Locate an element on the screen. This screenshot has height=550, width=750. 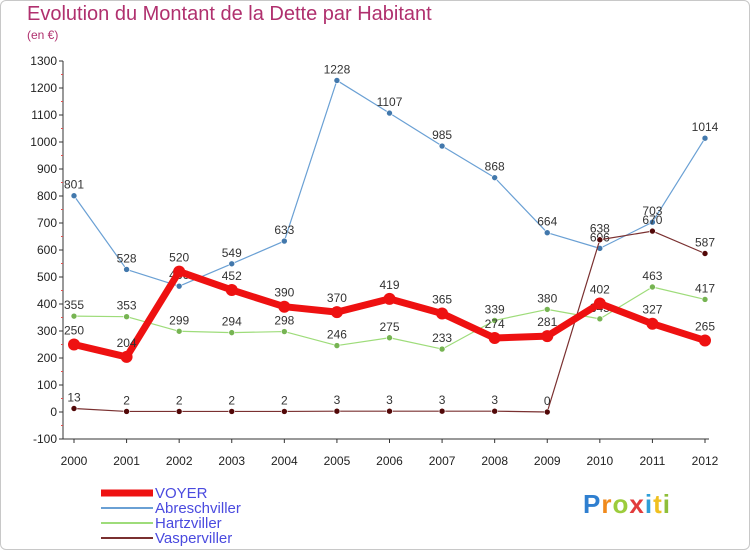
x-tick-label: 2005 is located at coordinates (337, 461).